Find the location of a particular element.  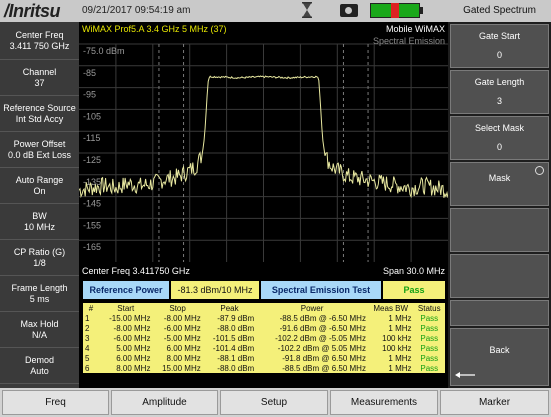

param-value: 37 is located at coordinates (39, 82).